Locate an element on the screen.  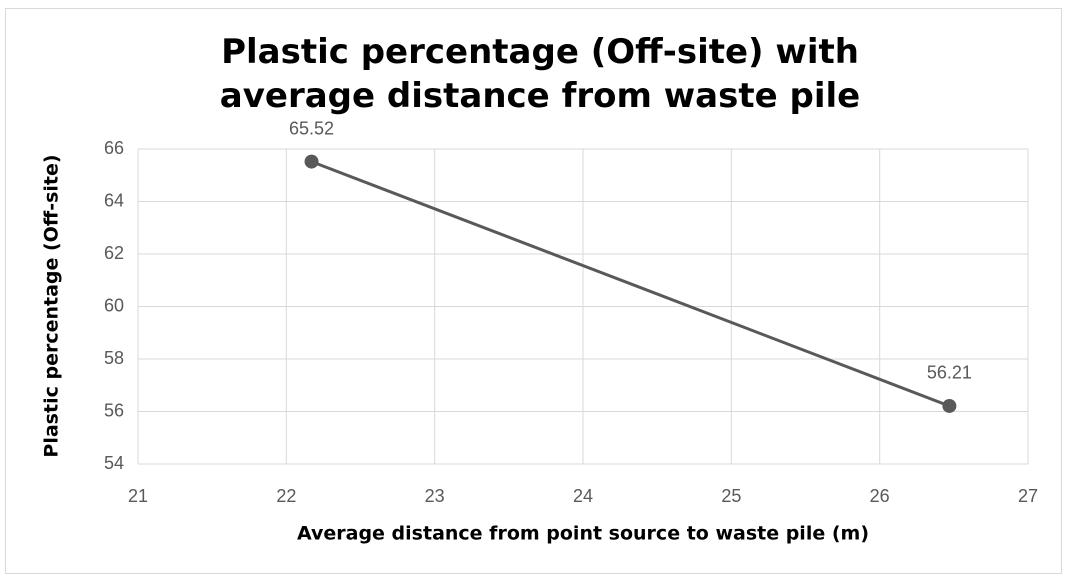
x-tick-label: 23 is located at coordinates (435, 496).